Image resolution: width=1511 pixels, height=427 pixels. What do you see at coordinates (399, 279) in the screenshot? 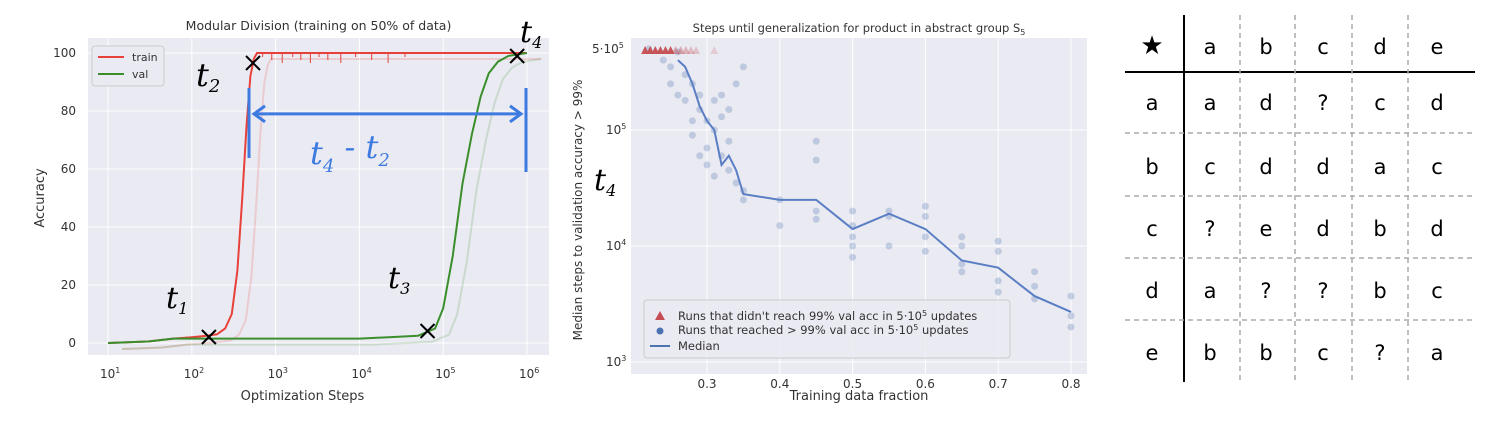
I see `annotation-t3: t3` at bounding box center [399, 279].